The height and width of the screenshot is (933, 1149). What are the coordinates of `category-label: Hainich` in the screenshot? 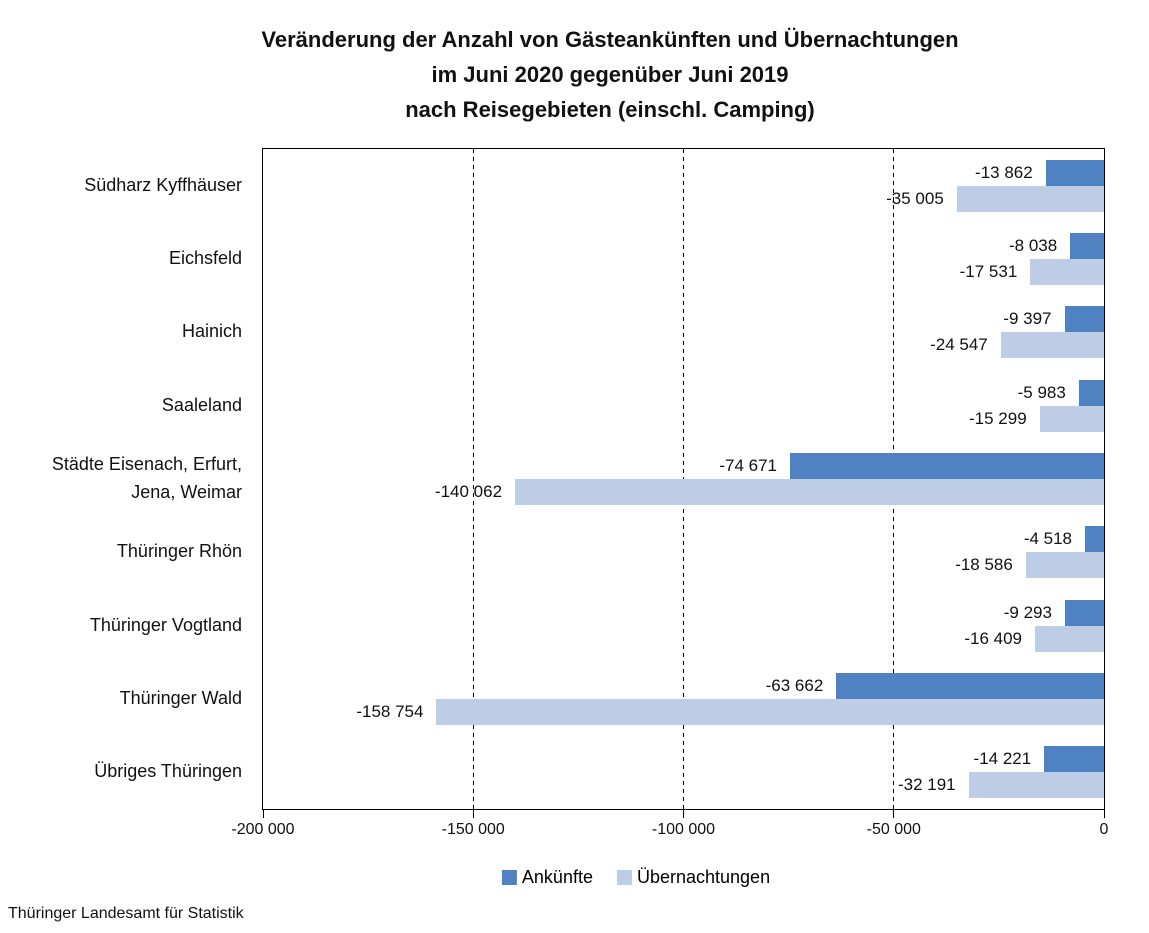 It's located at (121, 331).